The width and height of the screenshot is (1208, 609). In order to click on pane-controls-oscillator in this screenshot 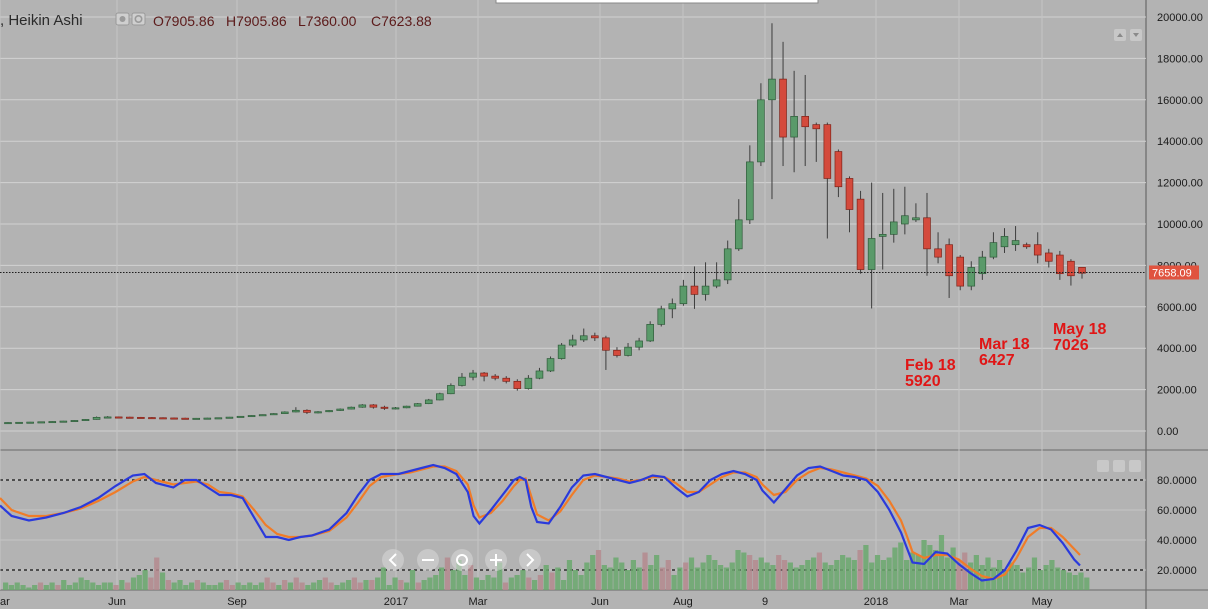, I will do `click(1119, 466)`.